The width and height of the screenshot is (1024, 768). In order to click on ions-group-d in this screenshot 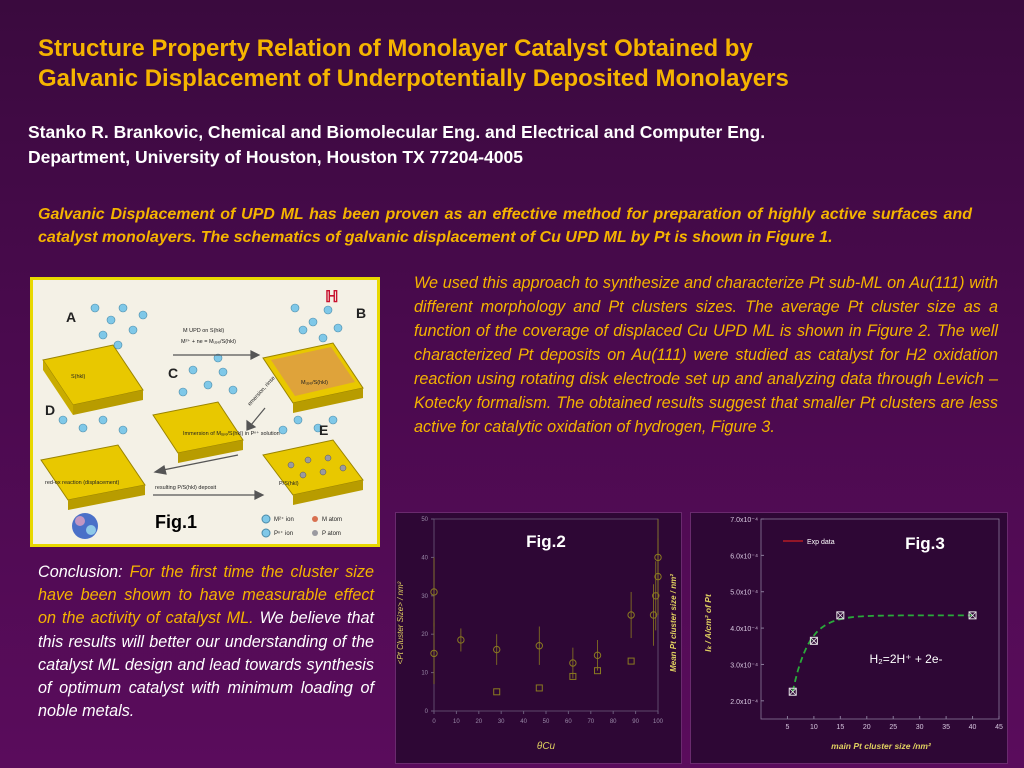, I will do `click(93, 425)`.